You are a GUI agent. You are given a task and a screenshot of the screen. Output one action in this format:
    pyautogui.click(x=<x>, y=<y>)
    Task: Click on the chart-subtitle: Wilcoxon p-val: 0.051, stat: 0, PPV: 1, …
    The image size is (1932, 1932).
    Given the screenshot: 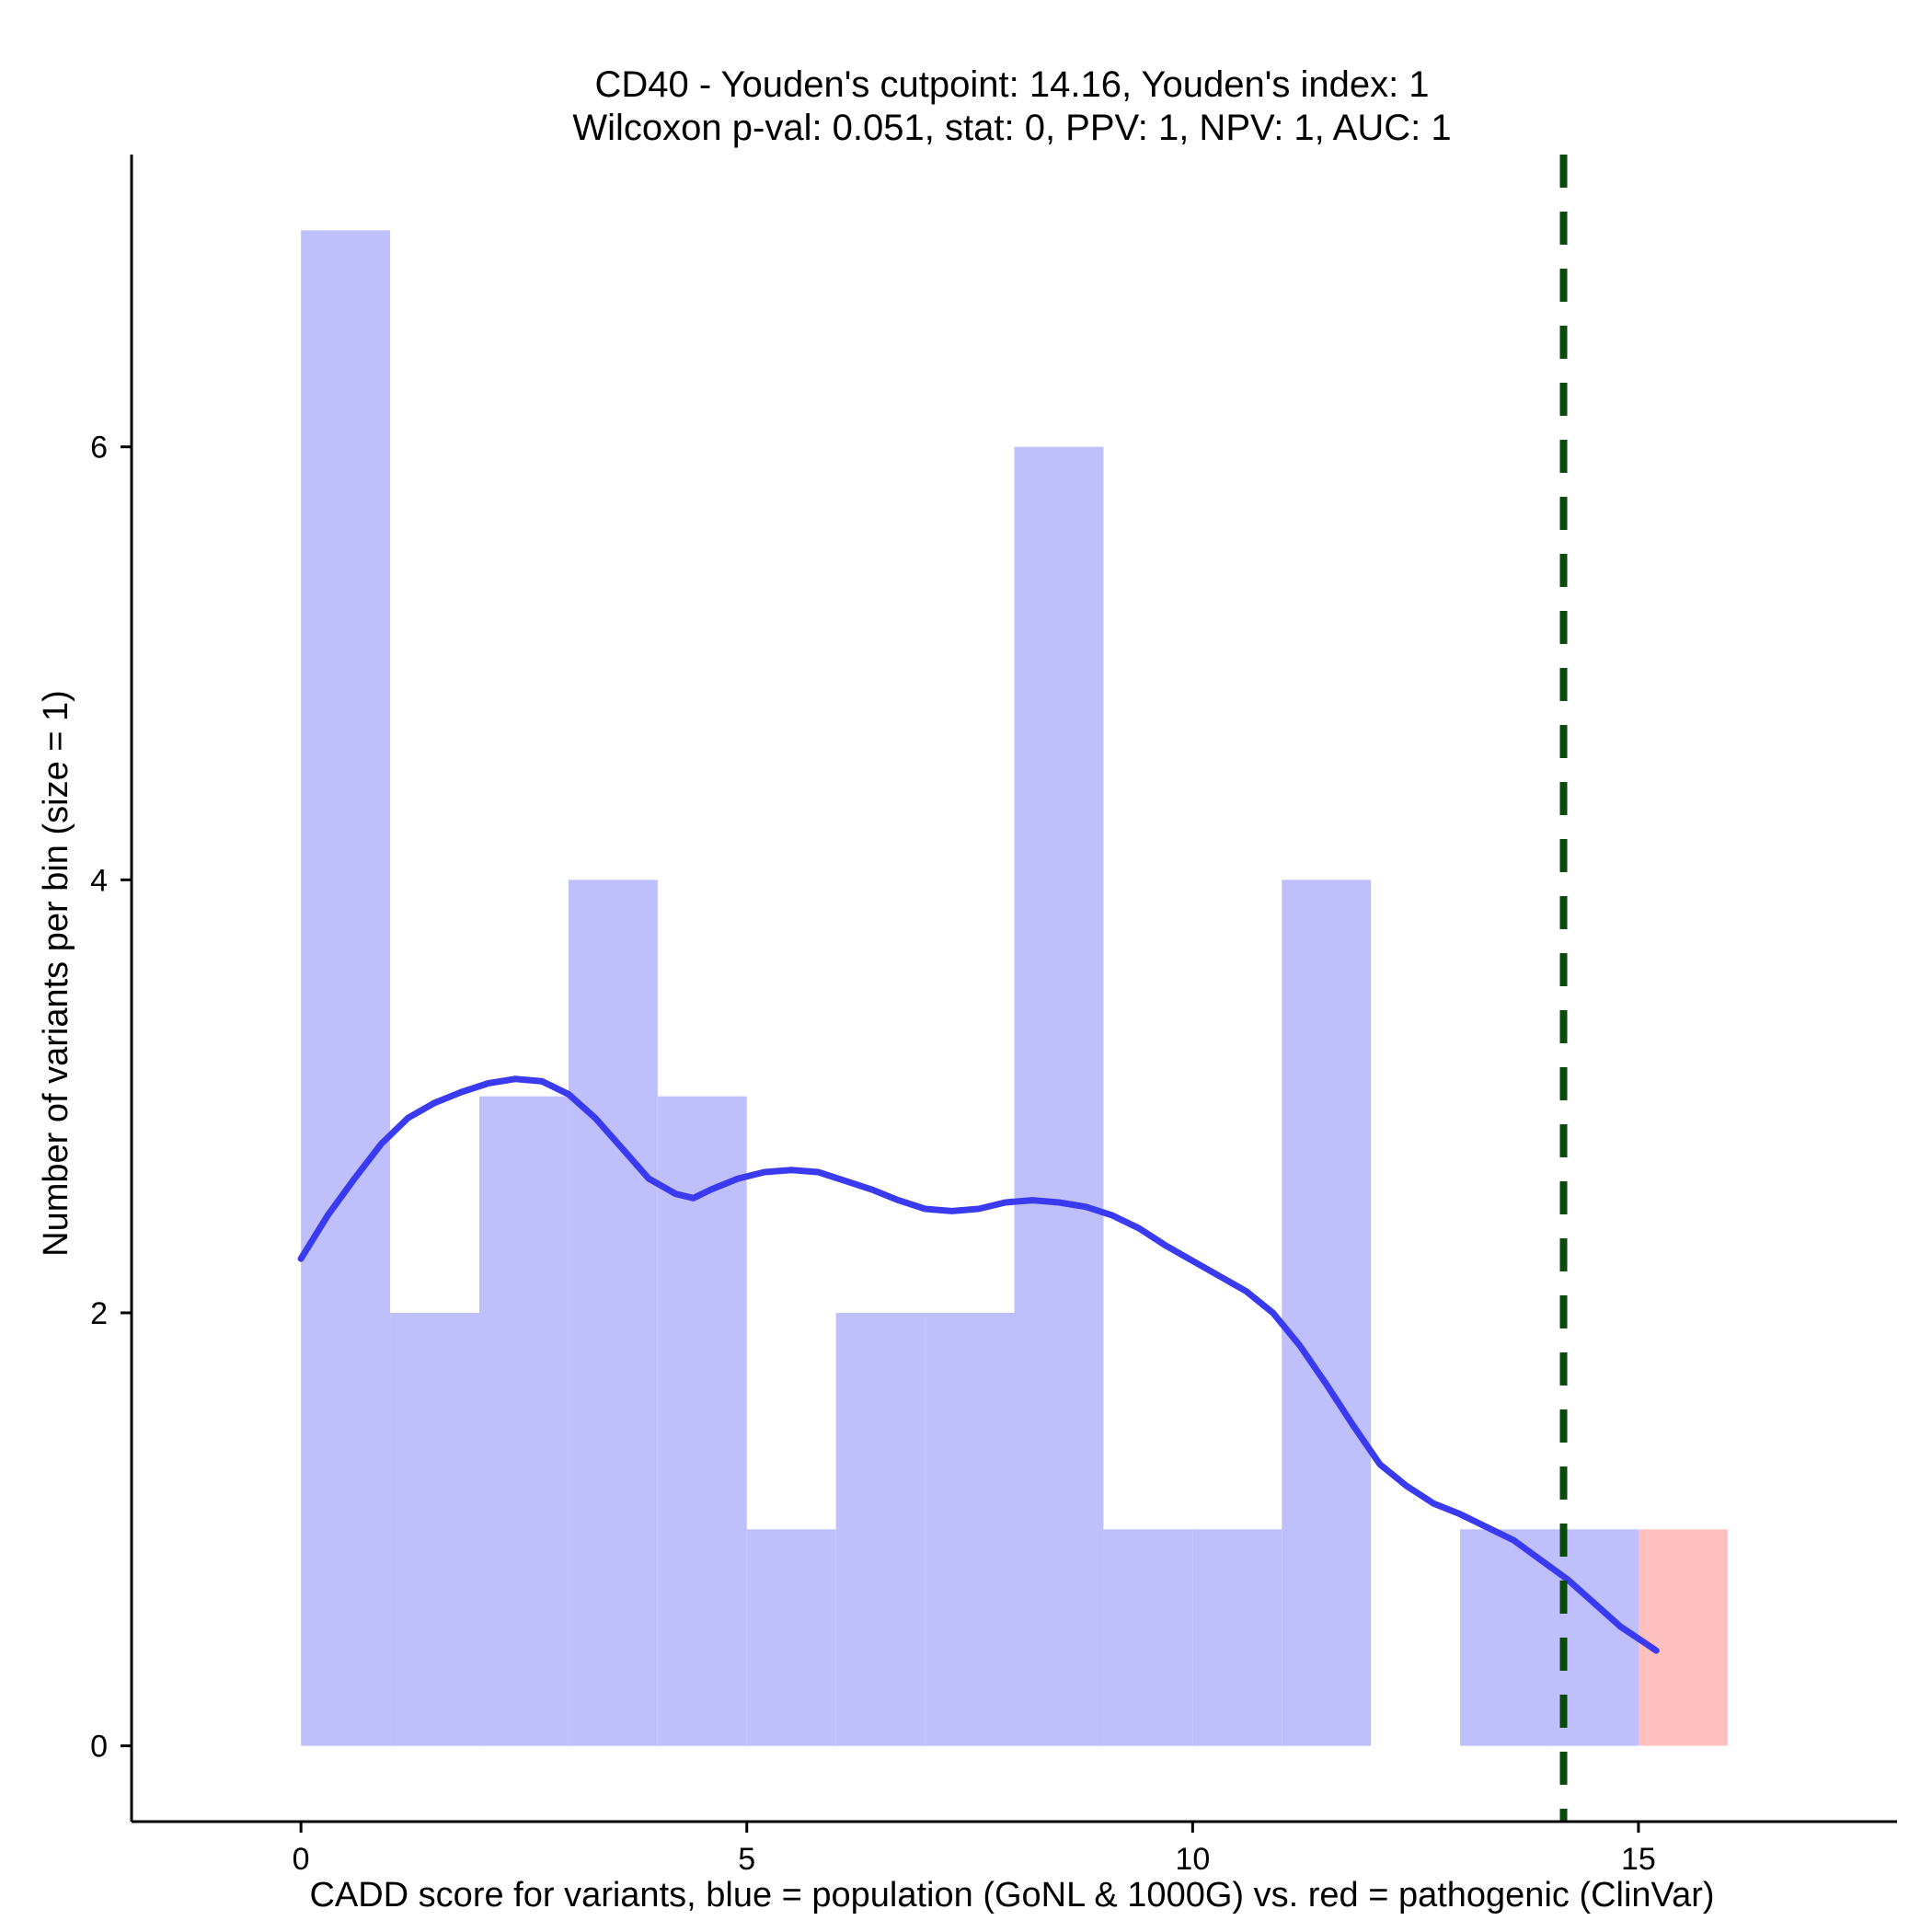 What is the action you would take?
    pyautogui.click(x=1011, y=128)
    